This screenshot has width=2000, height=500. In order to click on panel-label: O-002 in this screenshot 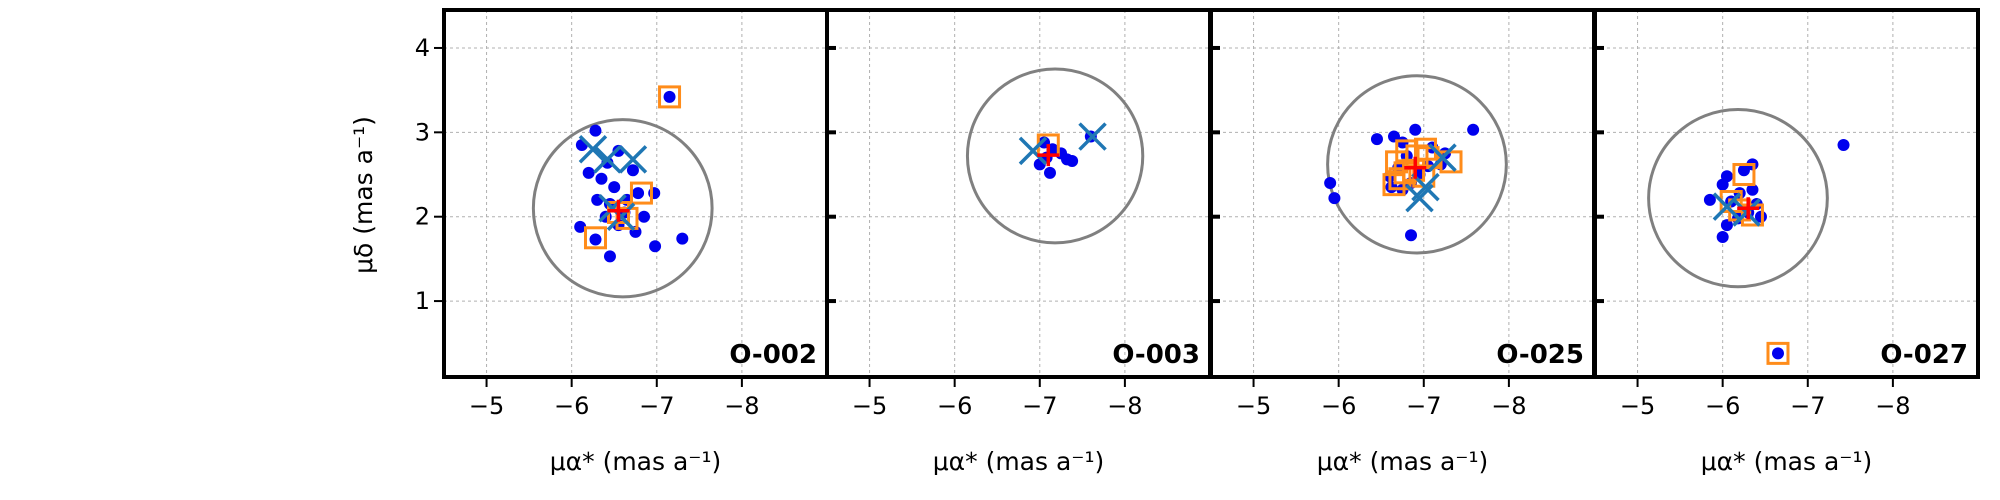, I will do `click(773, 355)`.